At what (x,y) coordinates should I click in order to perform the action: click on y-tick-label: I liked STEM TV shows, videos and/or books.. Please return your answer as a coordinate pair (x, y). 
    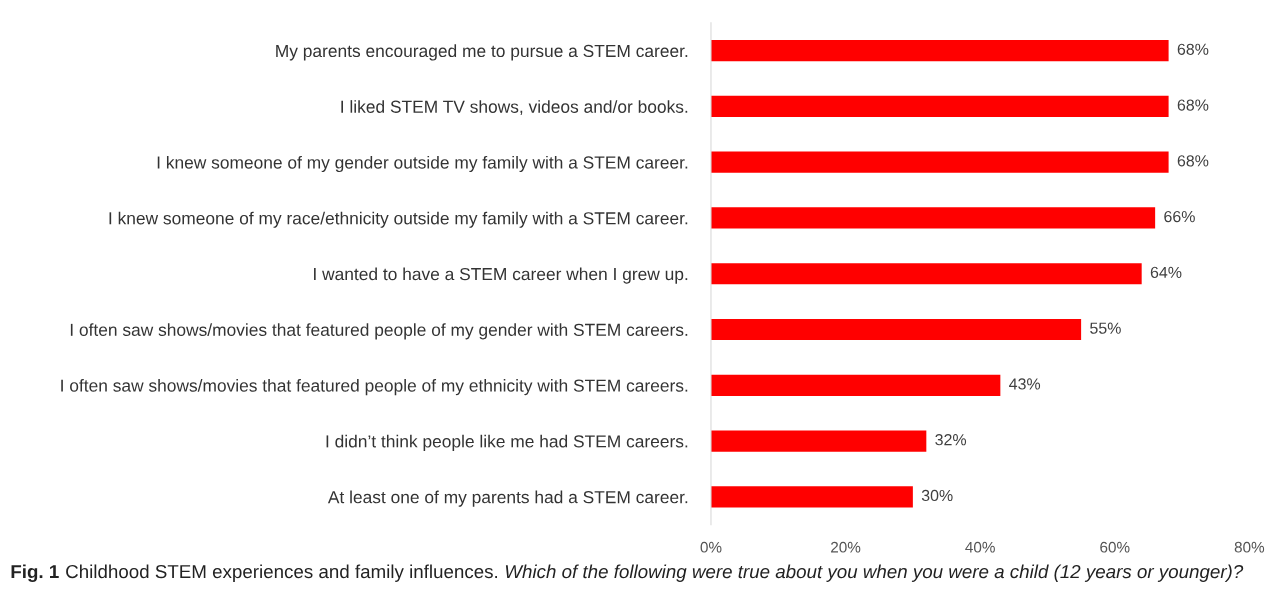
    Looking at the image, I should click on (514, 107).